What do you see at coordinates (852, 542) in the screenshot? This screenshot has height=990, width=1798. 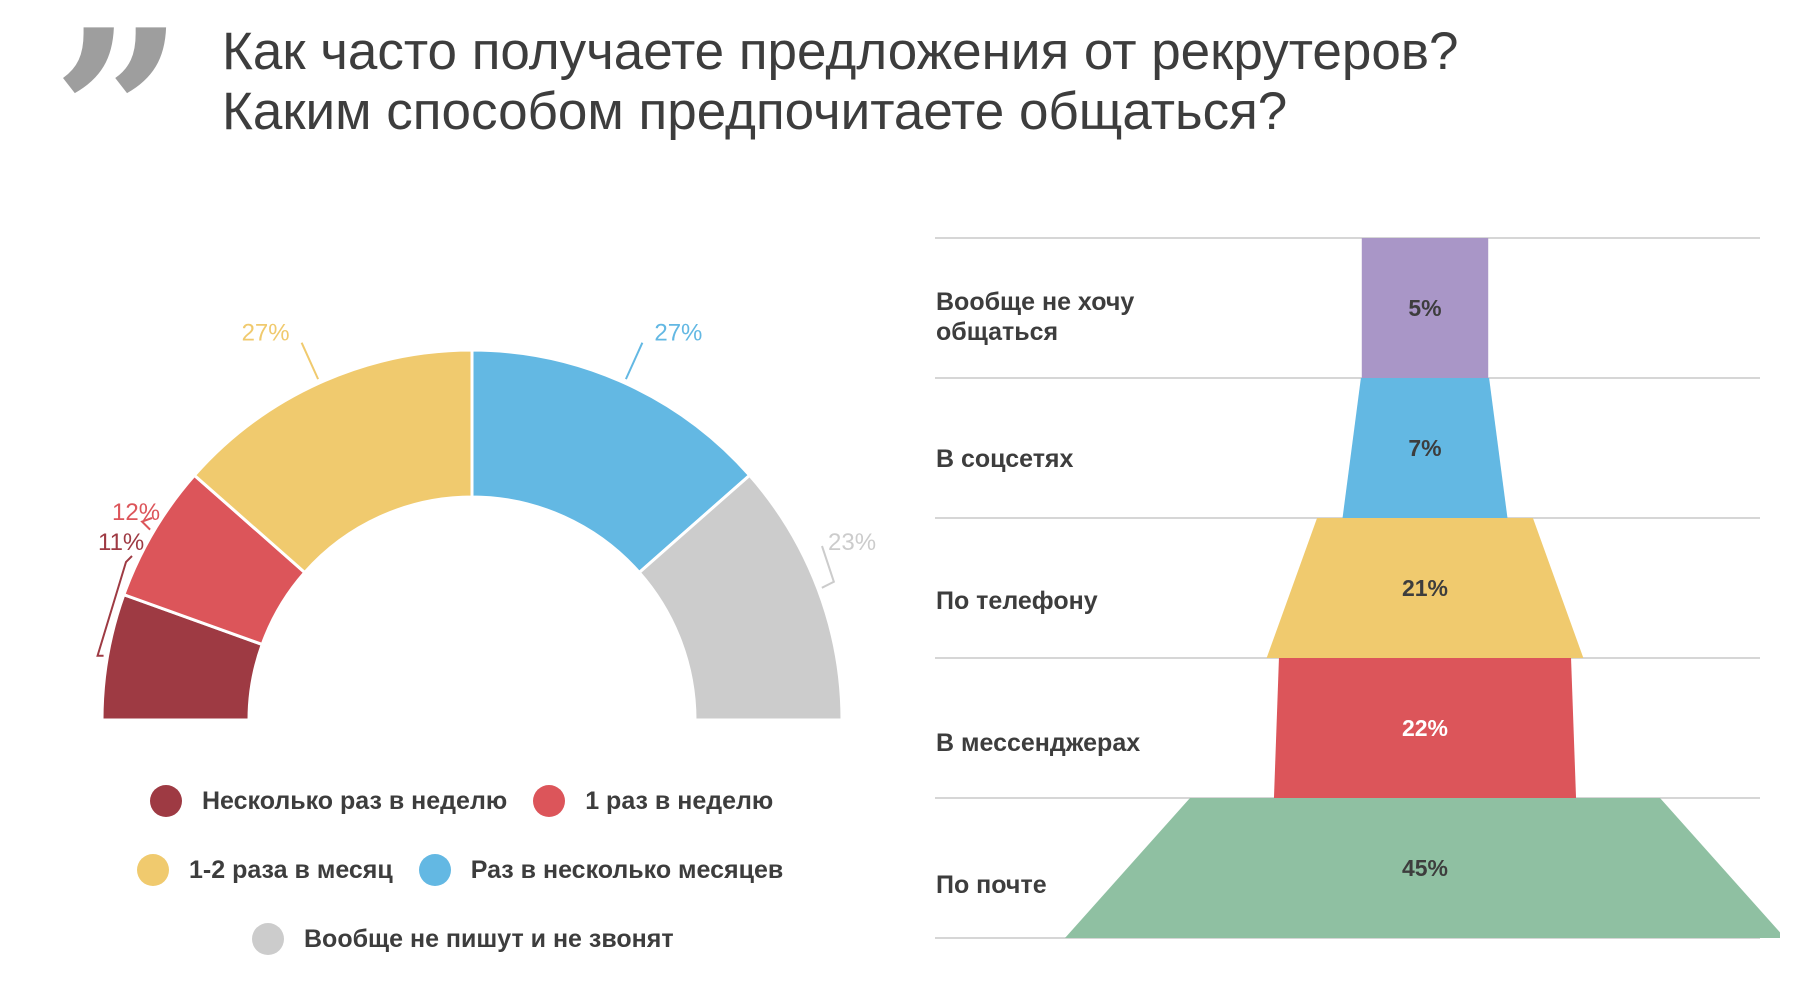 I see `donut-data-label: 23%` at bounding box center [852, 542].